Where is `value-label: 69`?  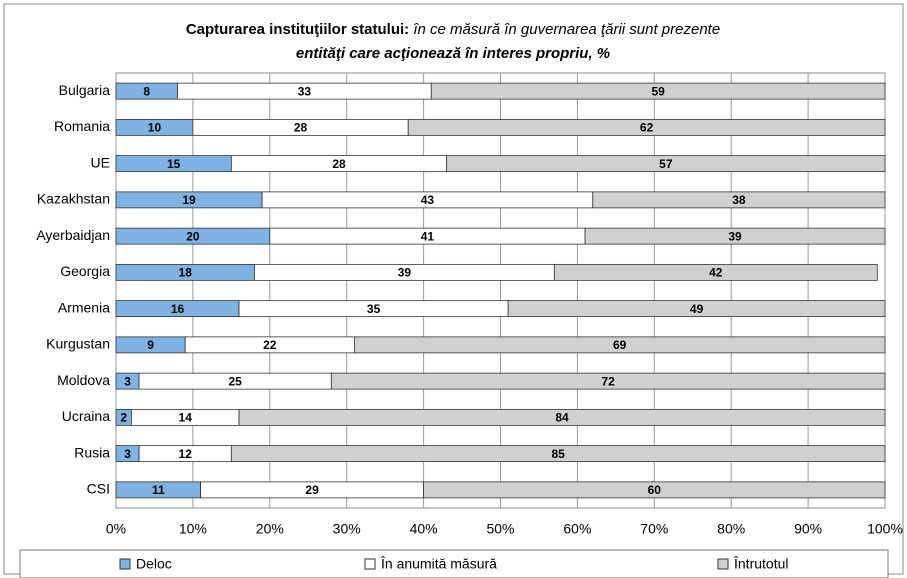 value-label: 69 is located at coordinates (620, 345).